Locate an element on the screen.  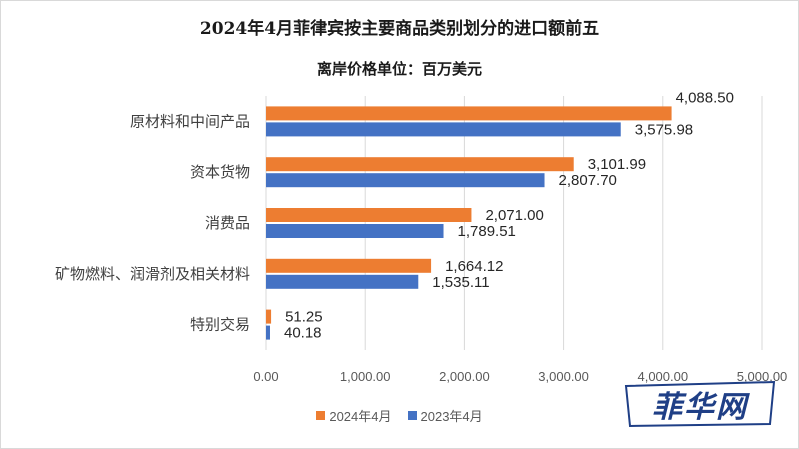
data-label: 4,088.50 is located at coordinates (705, 97).